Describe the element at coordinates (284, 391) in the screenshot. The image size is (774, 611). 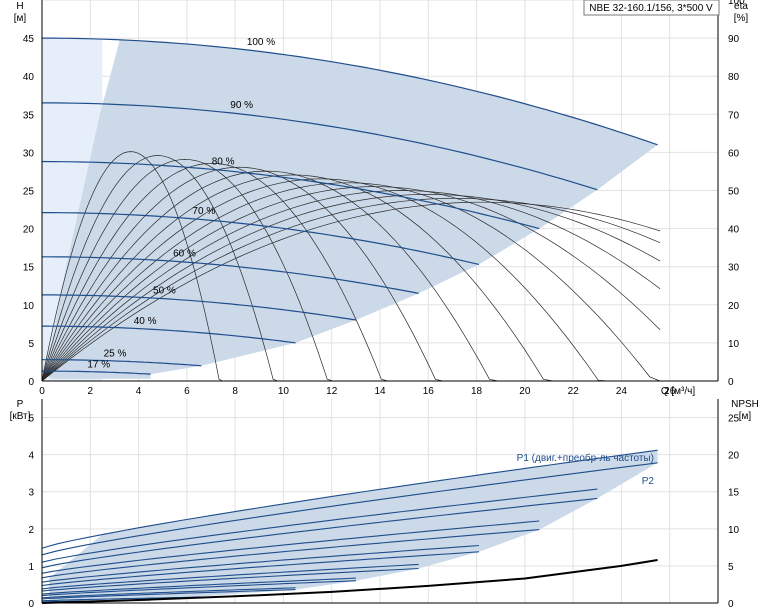
I see `x-tick-label: 10` at that location.